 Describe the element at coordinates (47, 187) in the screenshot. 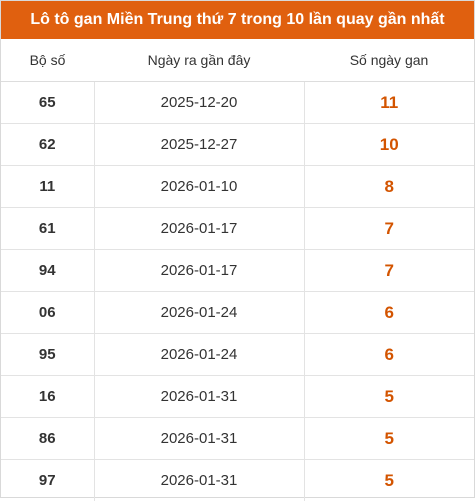

I see `cell-number: 11` at that location.